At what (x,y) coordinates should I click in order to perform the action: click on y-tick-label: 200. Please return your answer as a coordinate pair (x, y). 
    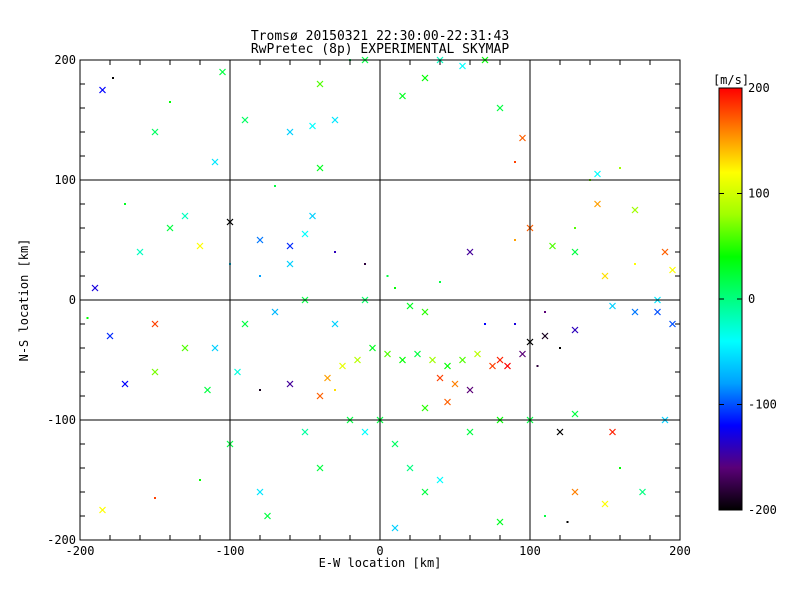
    Looking at the image, I should click on (65, 60).